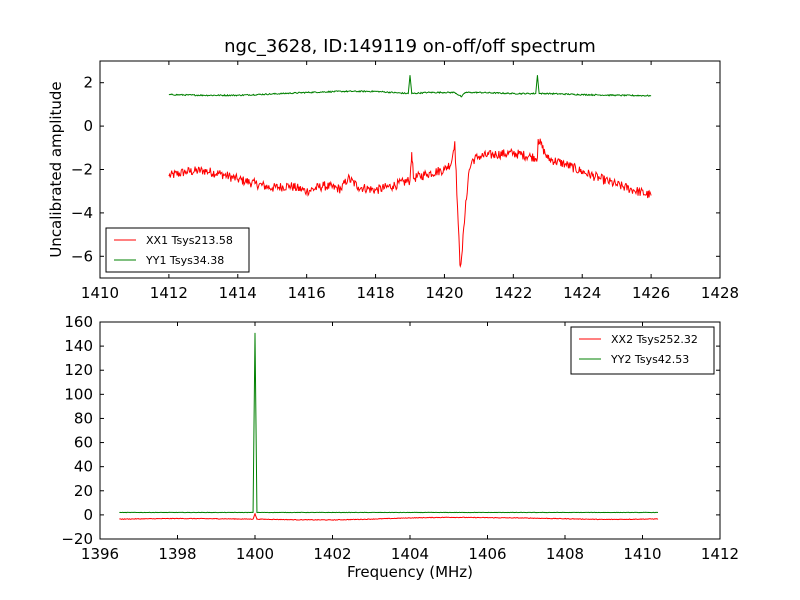 This screenshot has height=600, width=800. I want to click on x-tick-label: 1398, so click(177, 554).